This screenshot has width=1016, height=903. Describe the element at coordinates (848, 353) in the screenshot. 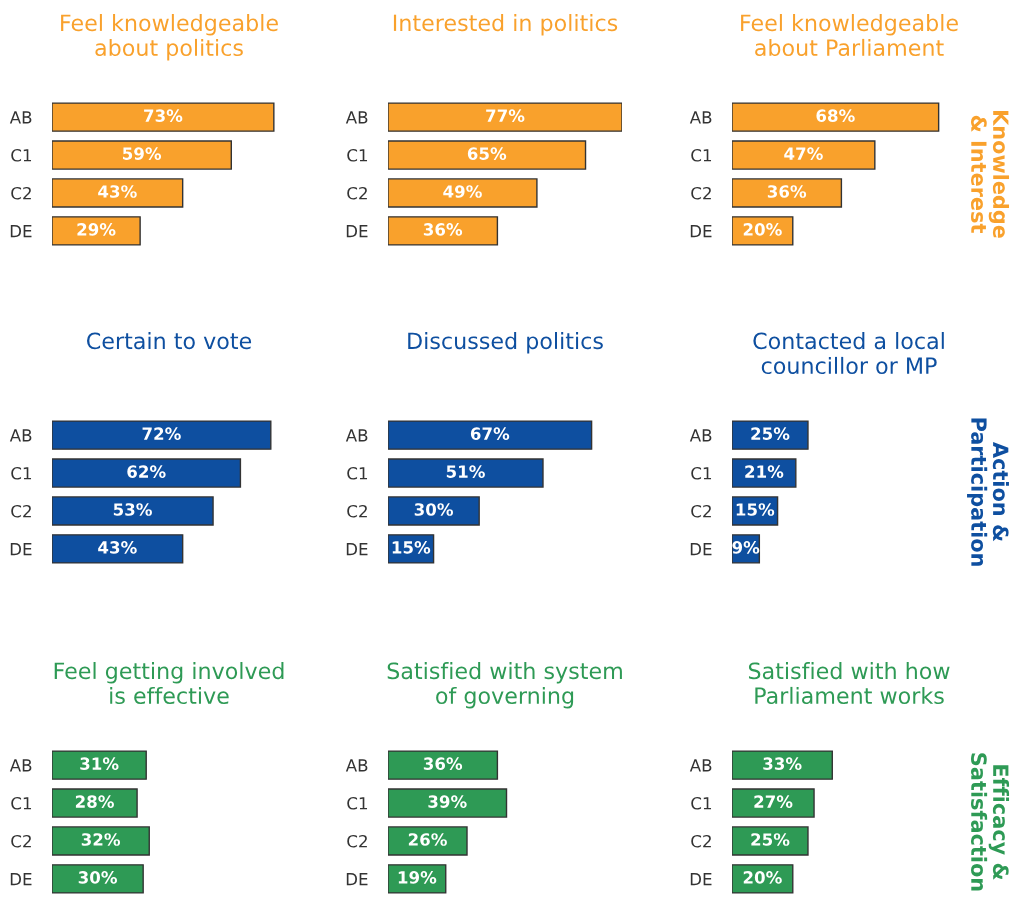

I see `chart-title: Contacted a local councillor or MP` at that location.